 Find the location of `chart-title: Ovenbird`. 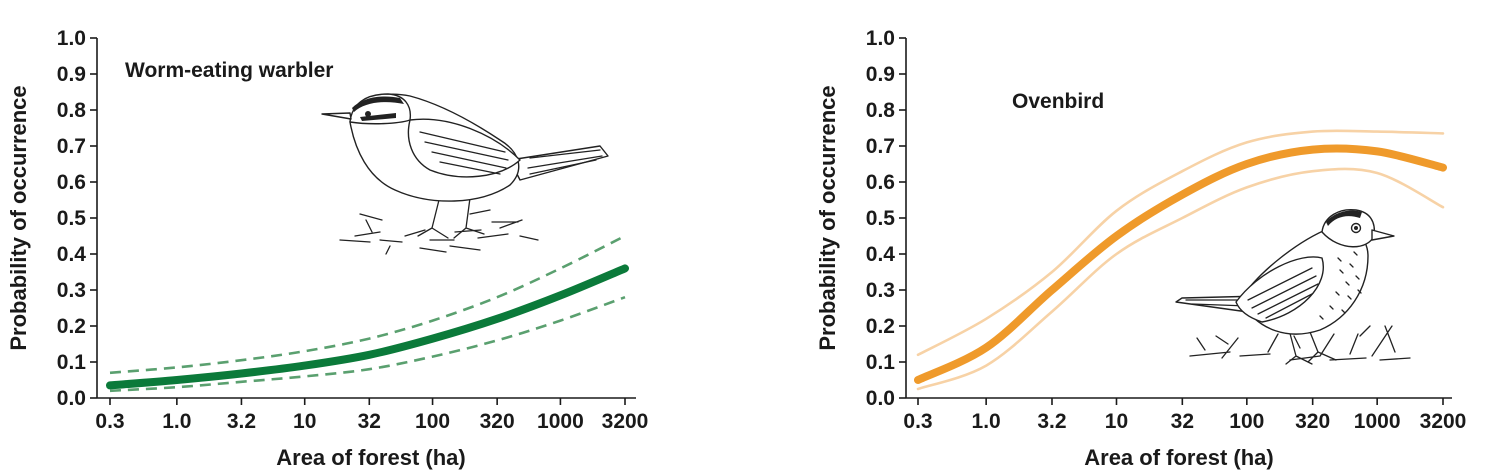

chart-title: Ovenbird is located at coordinates (1058, 101).